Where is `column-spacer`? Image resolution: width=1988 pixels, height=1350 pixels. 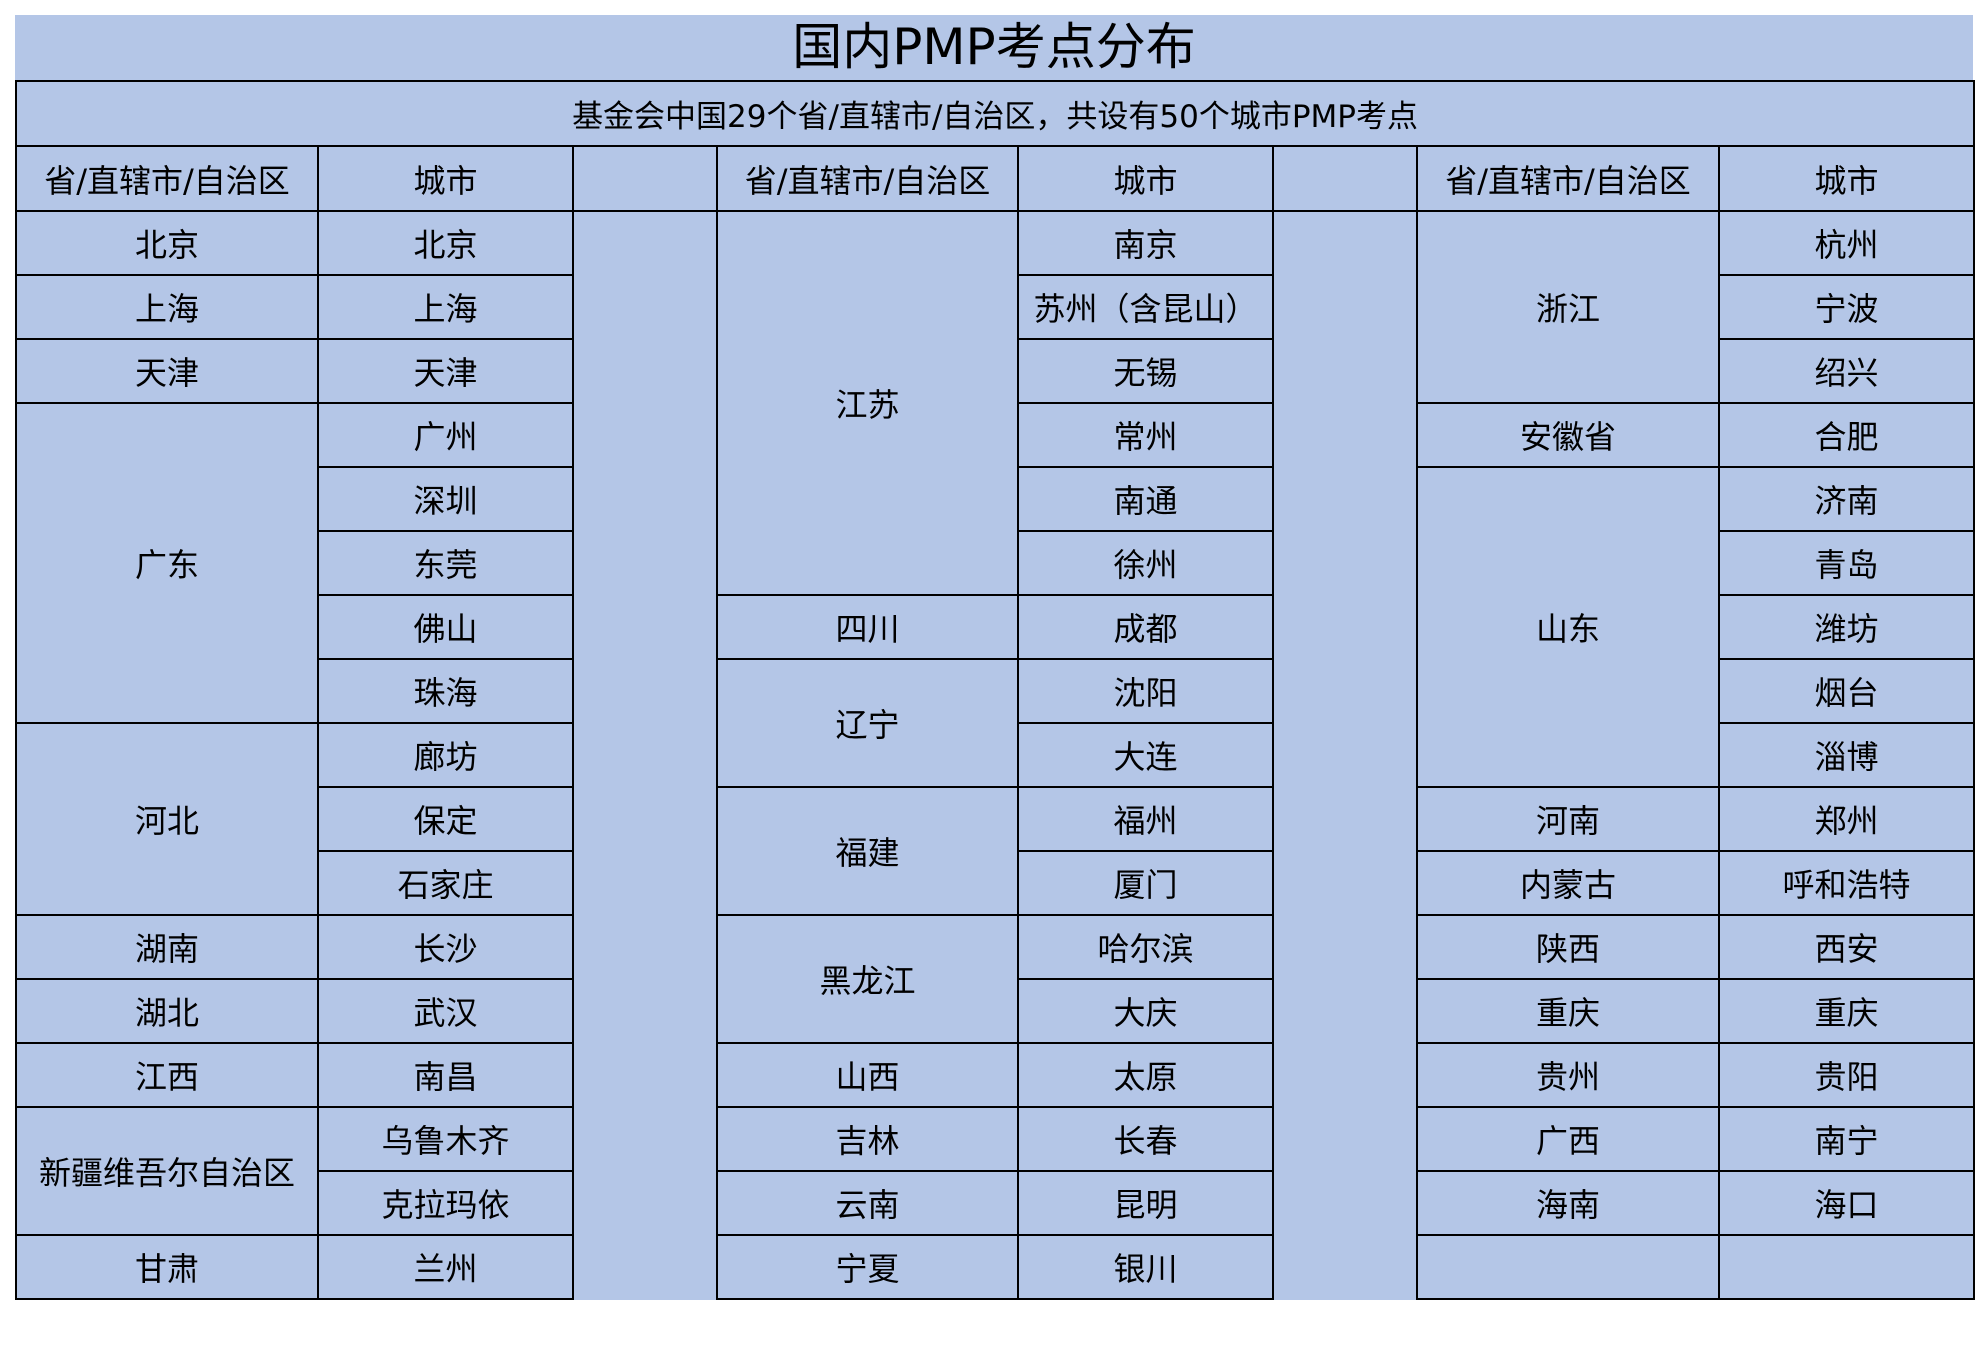 column-spacer is located at coordinates (1345, 755).